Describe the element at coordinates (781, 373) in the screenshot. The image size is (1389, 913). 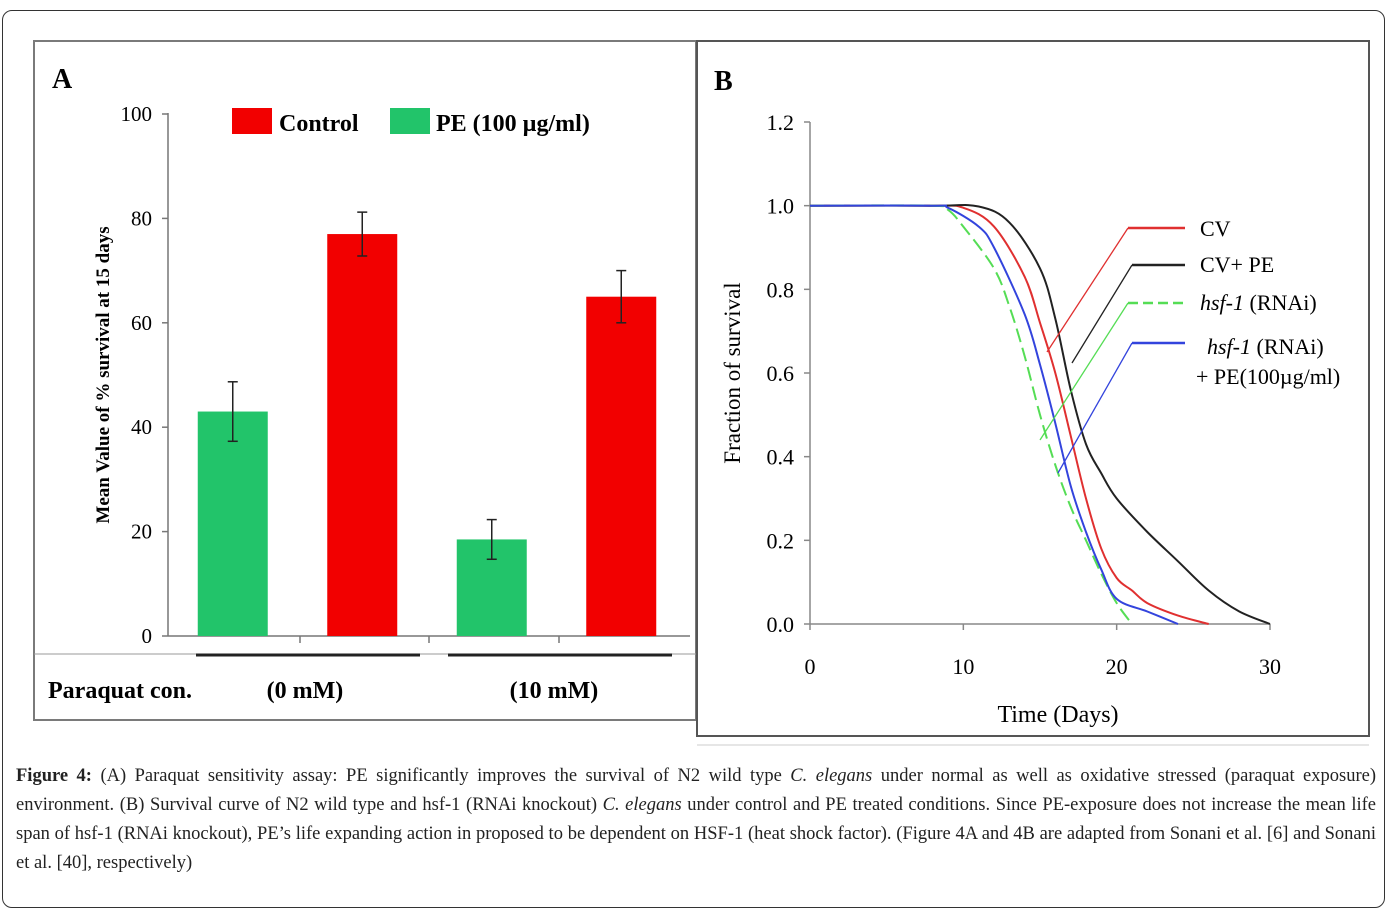
I see `panel-b-y-tick-label: 0.6` at that location.